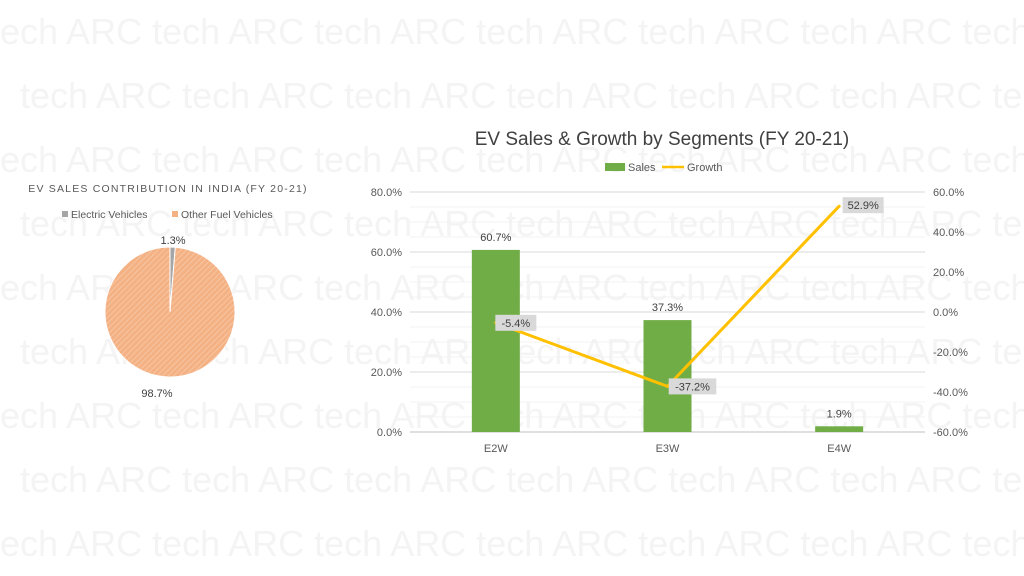 Image resolution: width=1024 pixels, height=576 pixels. Describe the element at coordinates (663, 168) in the screenshot. I see `combo-legend: Sales Growth` at that location.